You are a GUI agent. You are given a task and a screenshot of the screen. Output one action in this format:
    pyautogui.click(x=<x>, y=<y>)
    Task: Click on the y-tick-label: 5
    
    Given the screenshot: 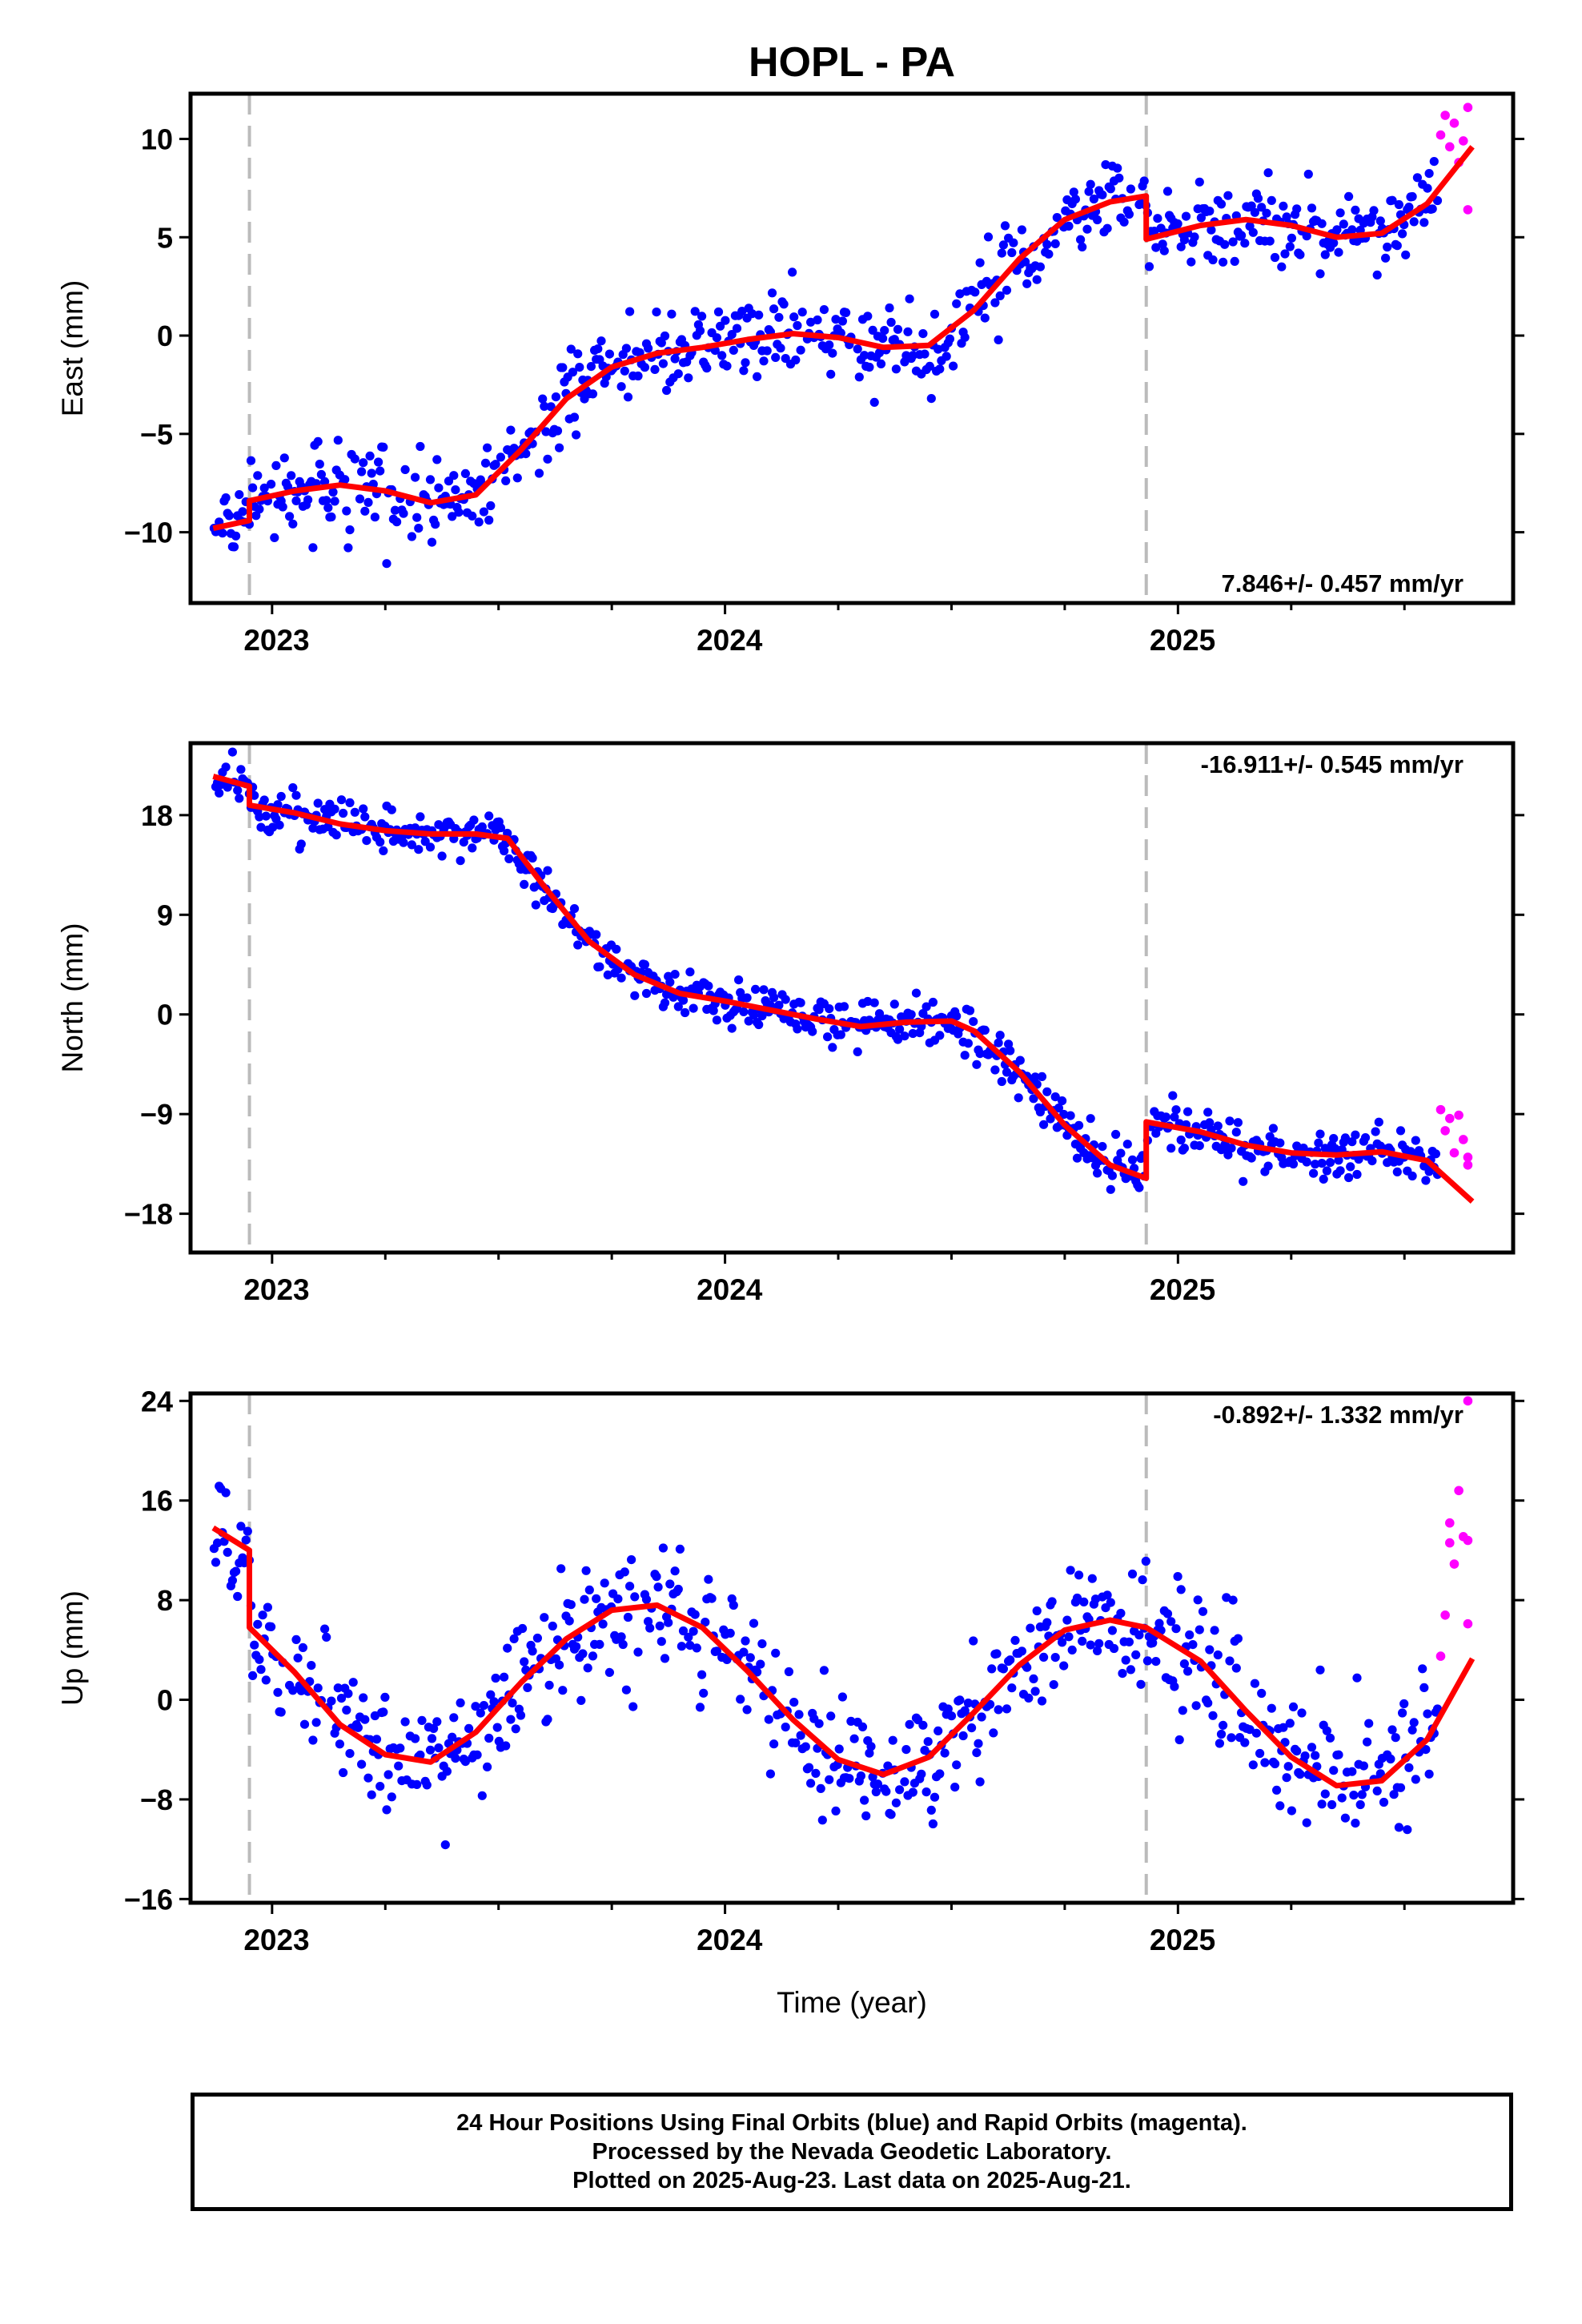 What is the action you would take?
    pyautogui.click(x=165, y=238)
    